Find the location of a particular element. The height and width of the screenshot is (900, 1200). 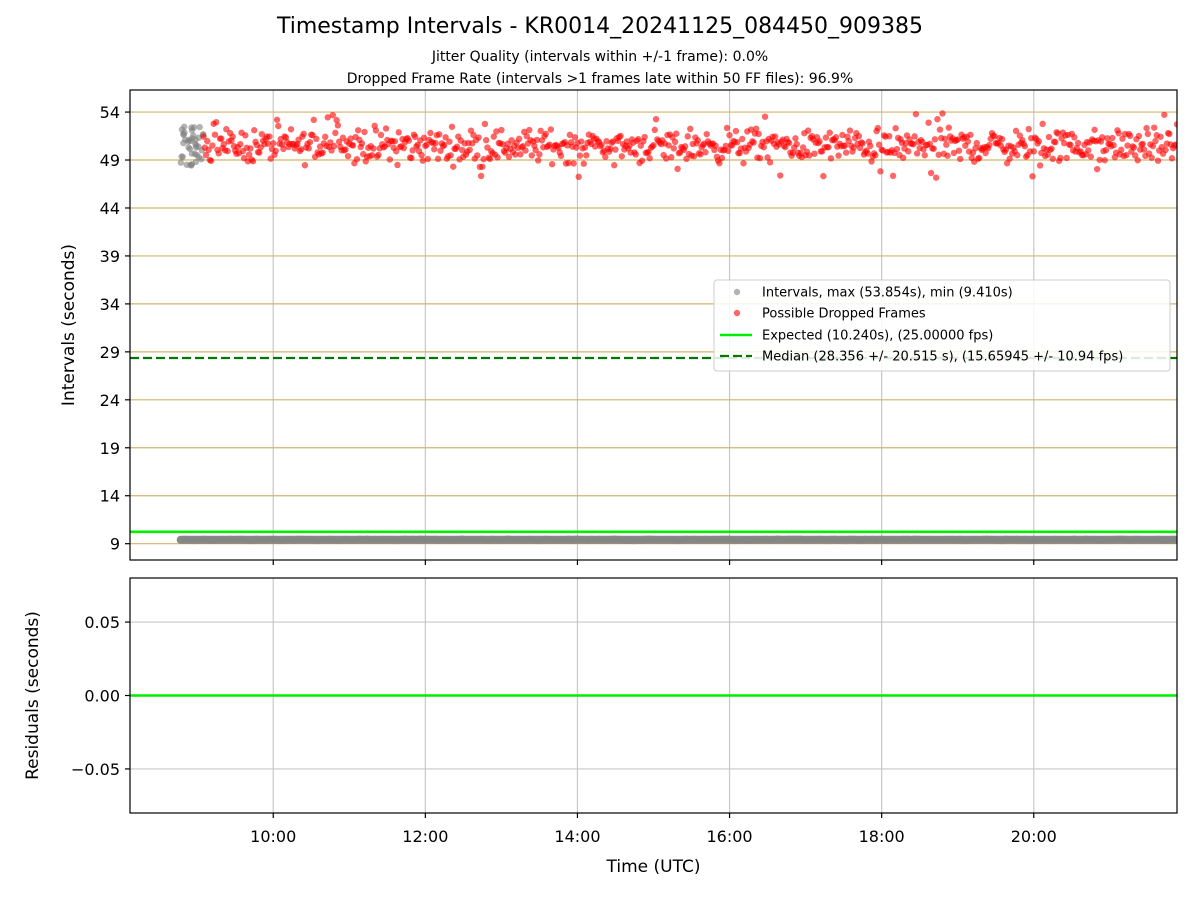

x-tick-label: 16:00 is located at coordinates (729, 836).